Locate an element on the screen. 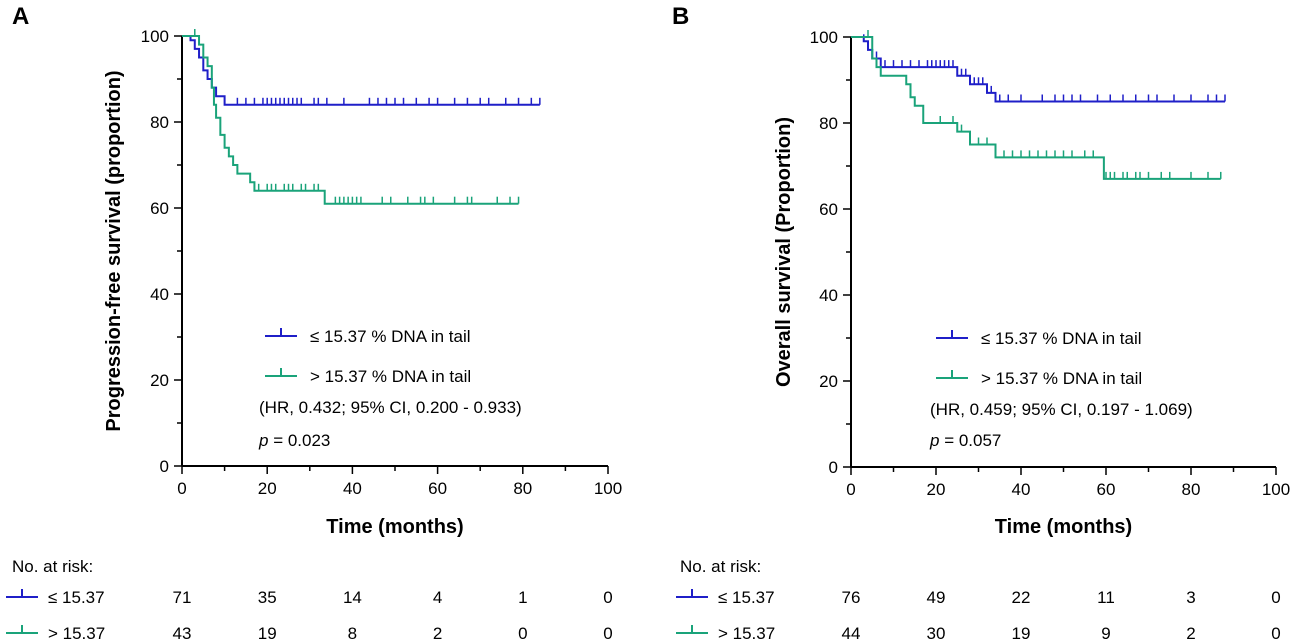 The height and width of the screenshot is (644, 1301). p-value-annotation: p = 0.057 is located at coordinates (965, 440).